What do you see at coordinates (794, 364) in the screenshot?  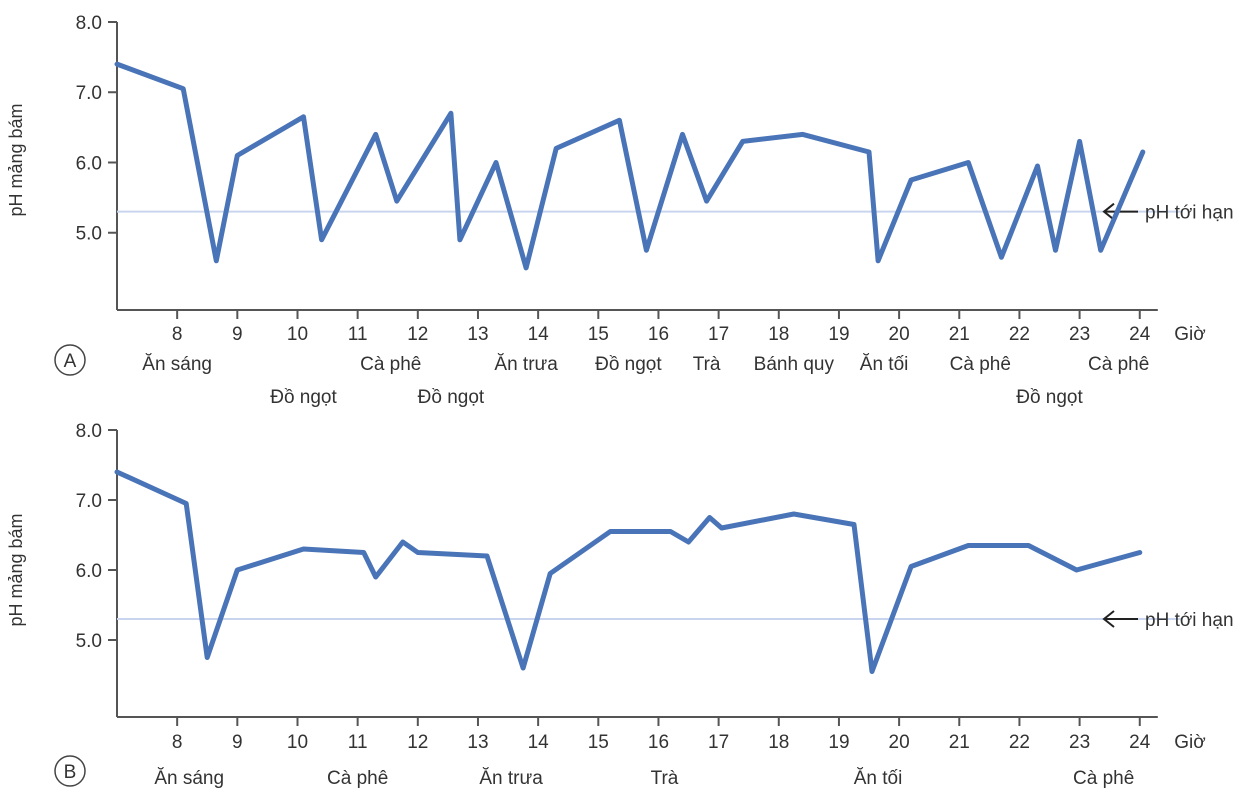 I see `event-label: Bánh quy` at bounding box center [794, 364].